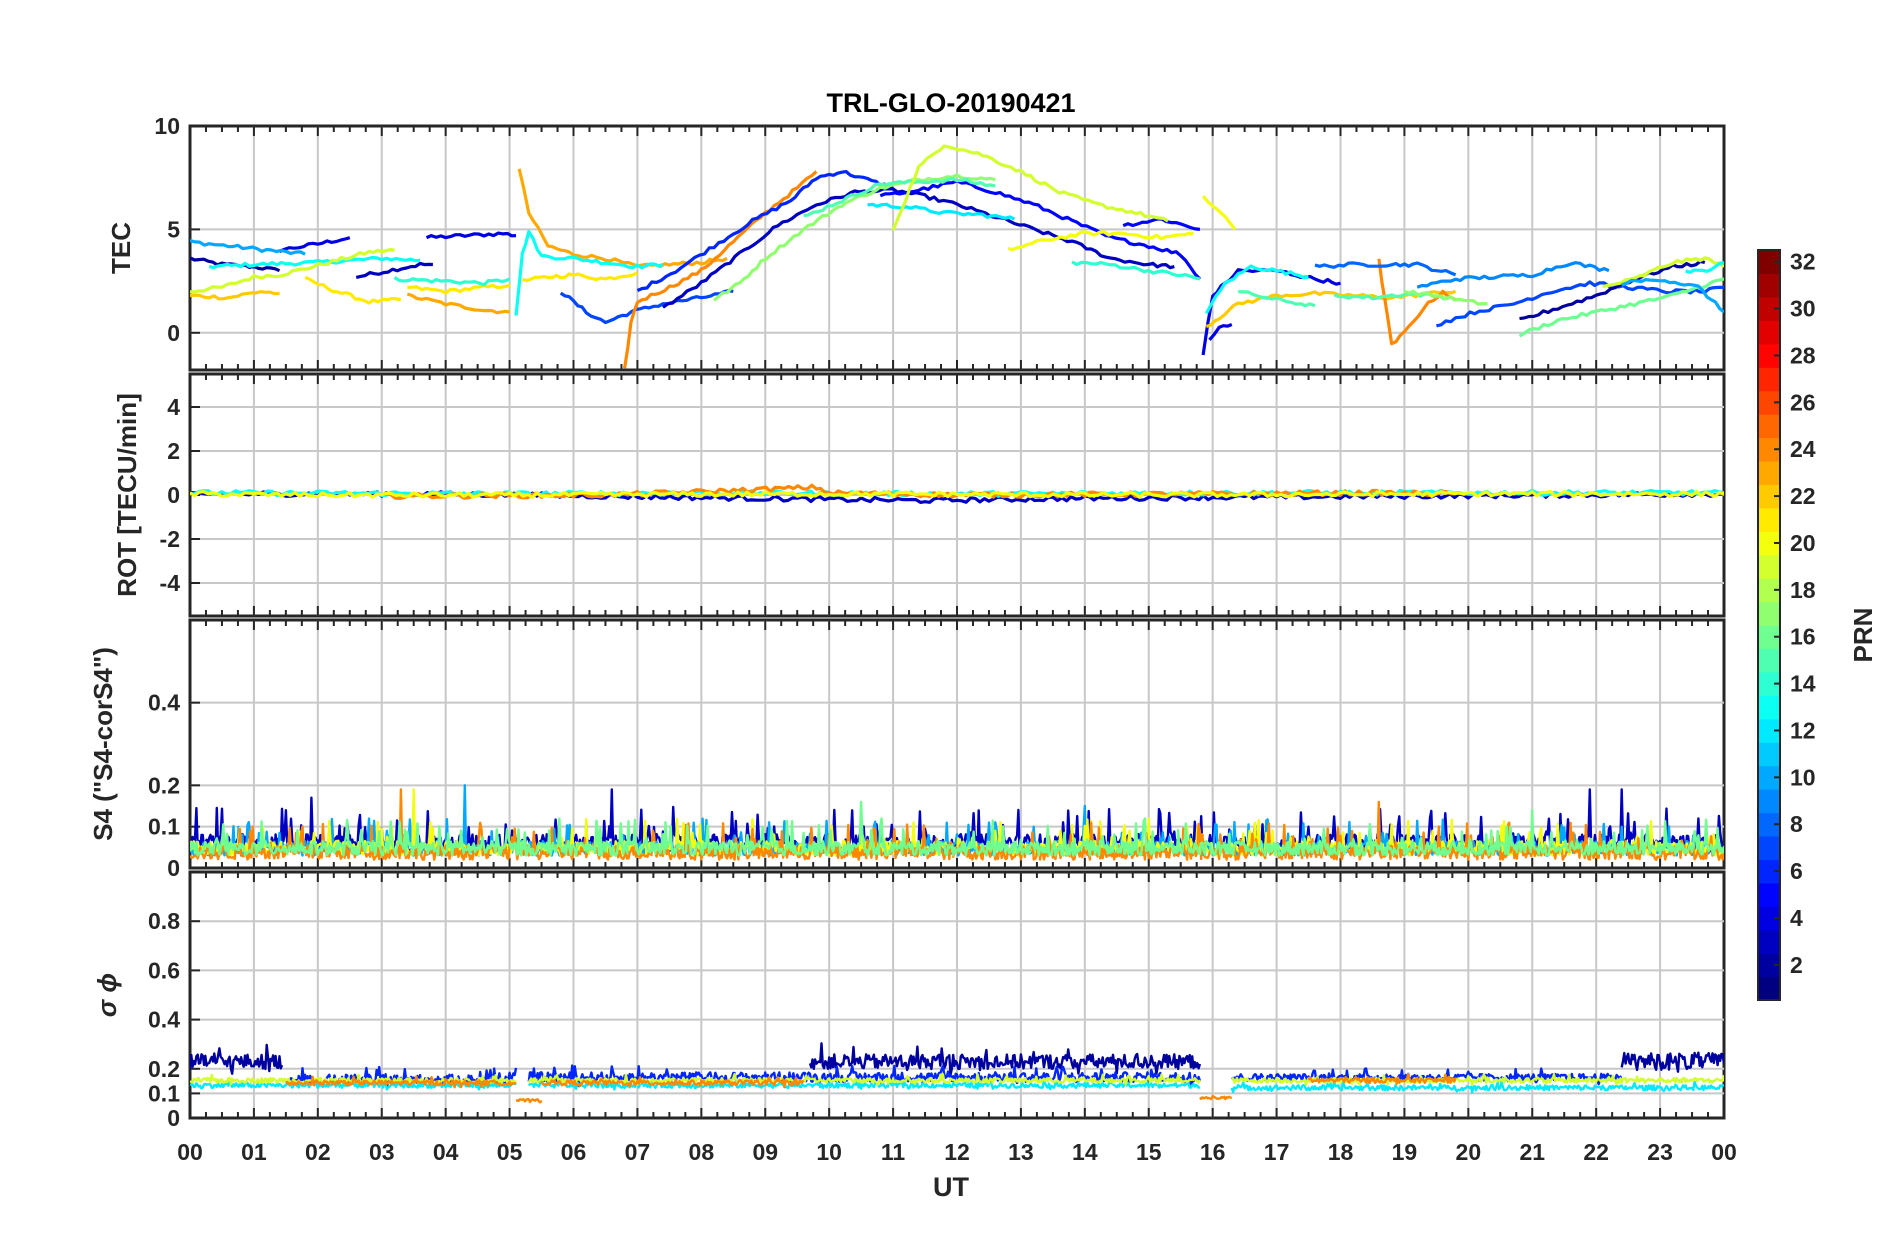  I want to click on x-tick-label: 23, so click(1660, 1152).